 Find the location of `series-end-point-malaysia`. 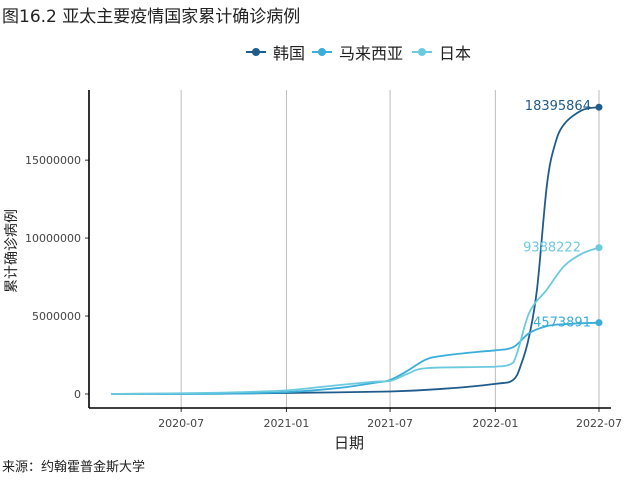

series-end-point-malaysia is located at coordinates (599, 323).